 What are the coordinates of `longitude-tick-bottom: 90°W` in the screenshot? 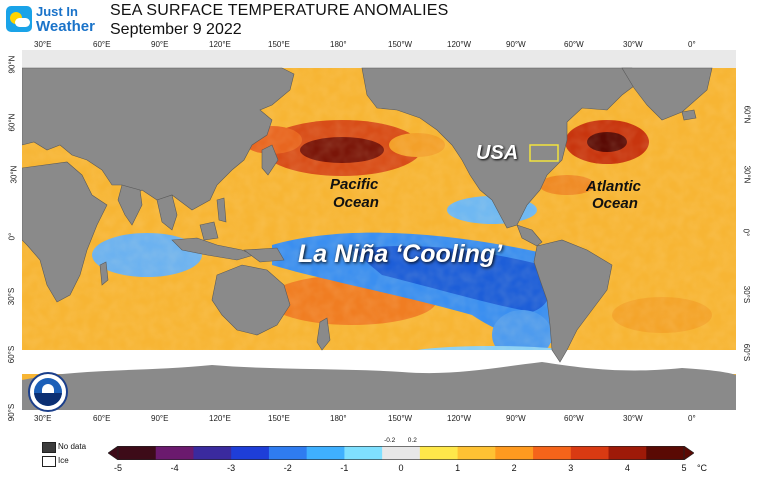 It's located at (516, 418).